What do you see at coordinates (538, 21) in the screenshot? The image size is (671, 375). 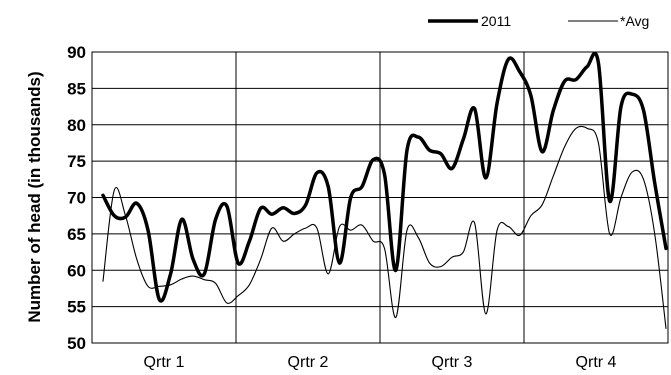 I see `legend: 2011 *Avg` at bounding box center [538, 21].